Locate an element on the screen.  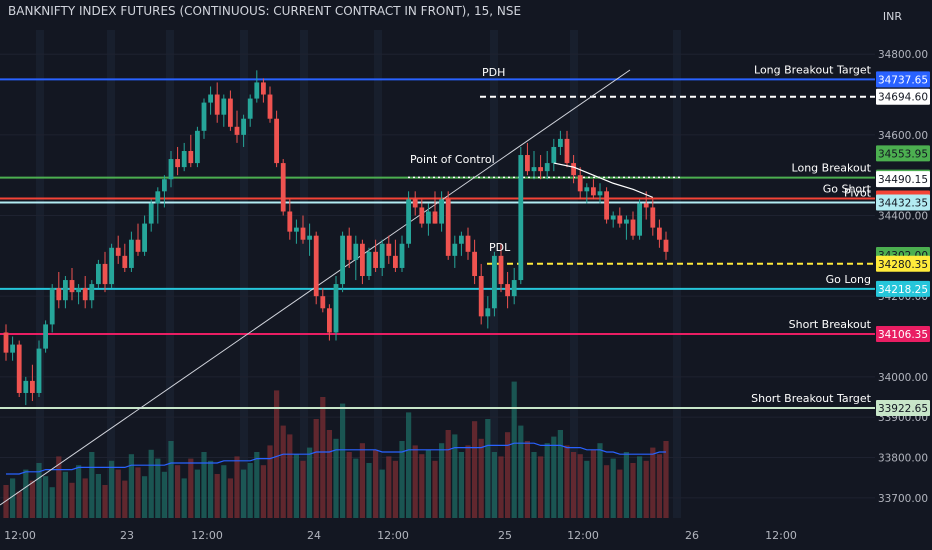
time-axis: 12:00 23 12:00 24 12:00 25 12:00 26 12:00 is located at coordinates (400, 535).